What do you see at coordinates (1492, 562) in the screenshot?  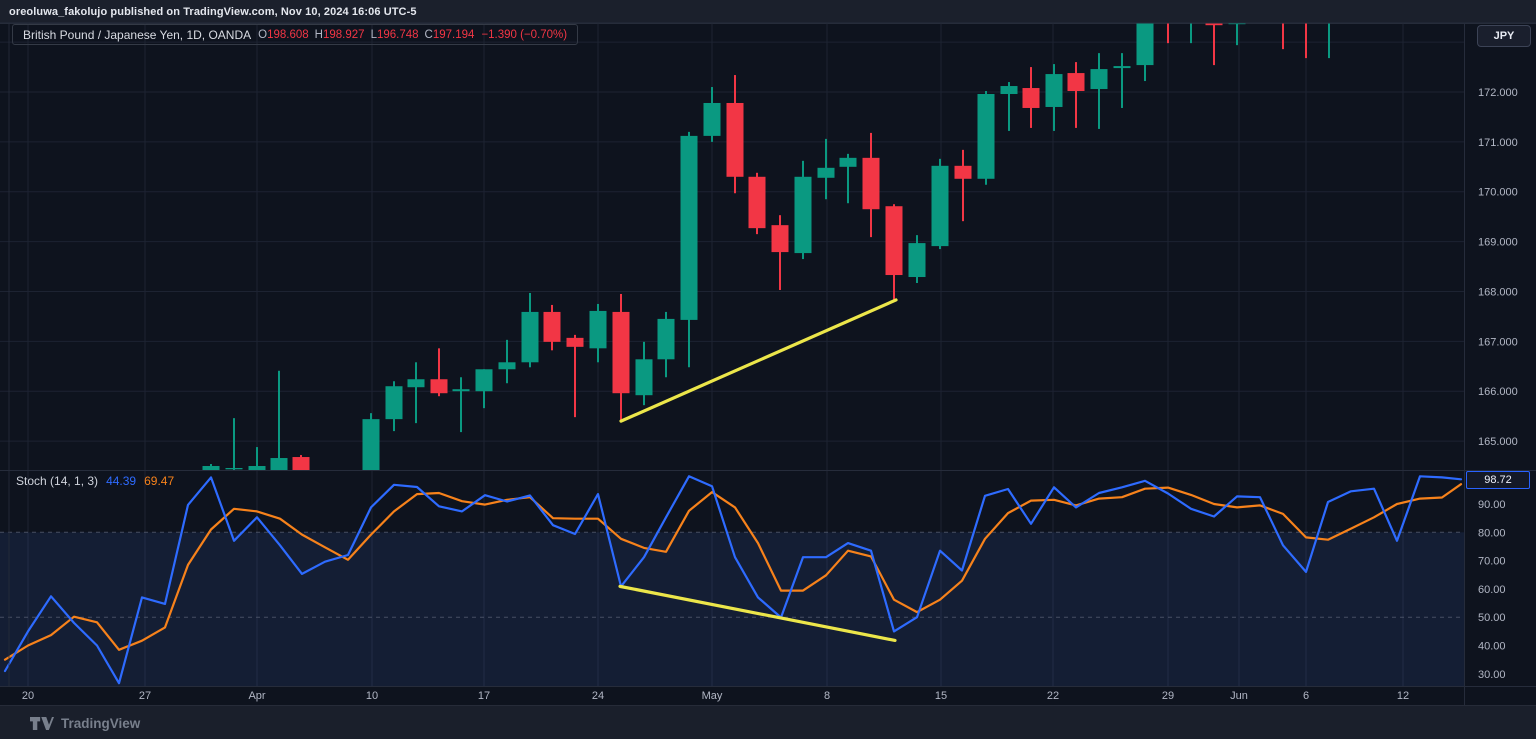 I see `stoch-axis-label: 70.00` at bounding box center [1492, 562].